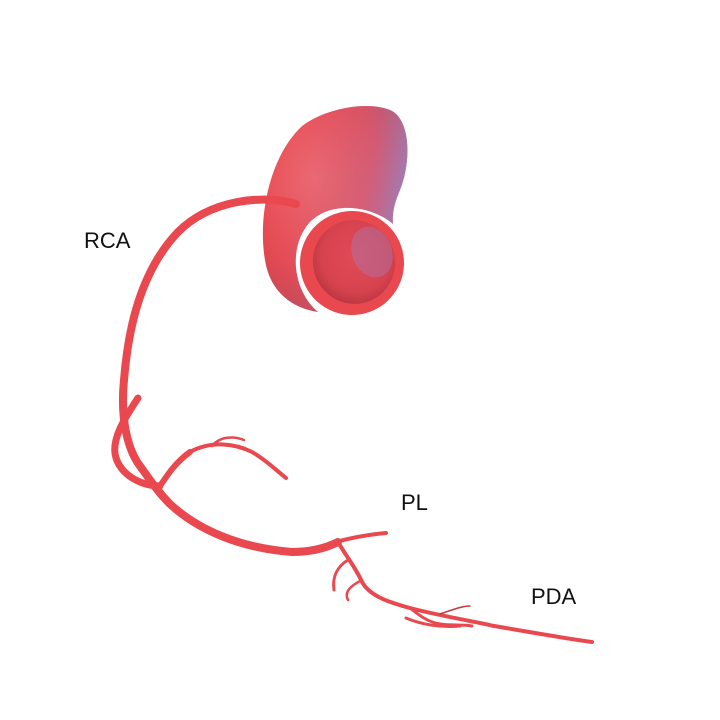 This screenshot has width=720, height=720. Describe the element at coordinates (175, 469) in the screenshot. I see `rca-loop-crossing` at that location.